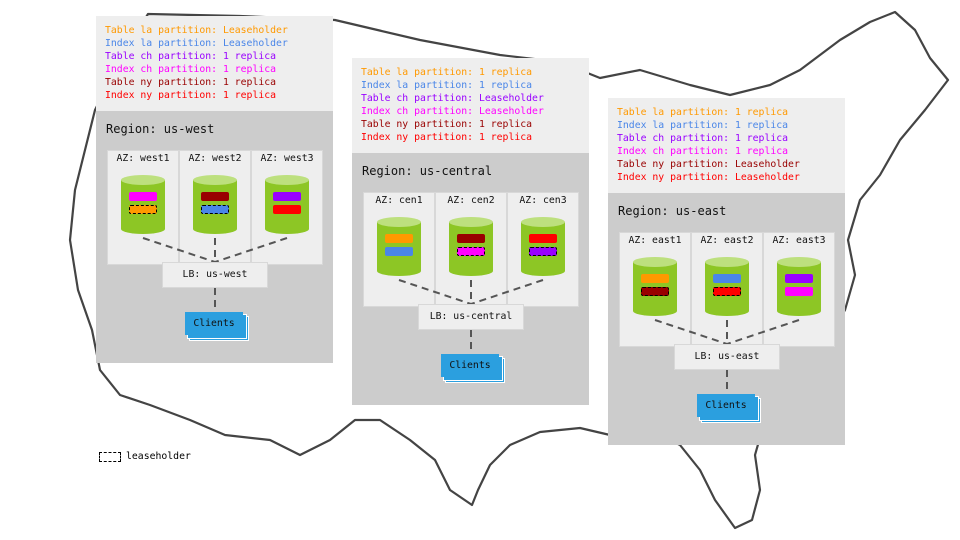  What do you see at coordinates (672, 211) in the screenshot?
I see `region-title: Region: us-east` at bounding box center [672, 211].